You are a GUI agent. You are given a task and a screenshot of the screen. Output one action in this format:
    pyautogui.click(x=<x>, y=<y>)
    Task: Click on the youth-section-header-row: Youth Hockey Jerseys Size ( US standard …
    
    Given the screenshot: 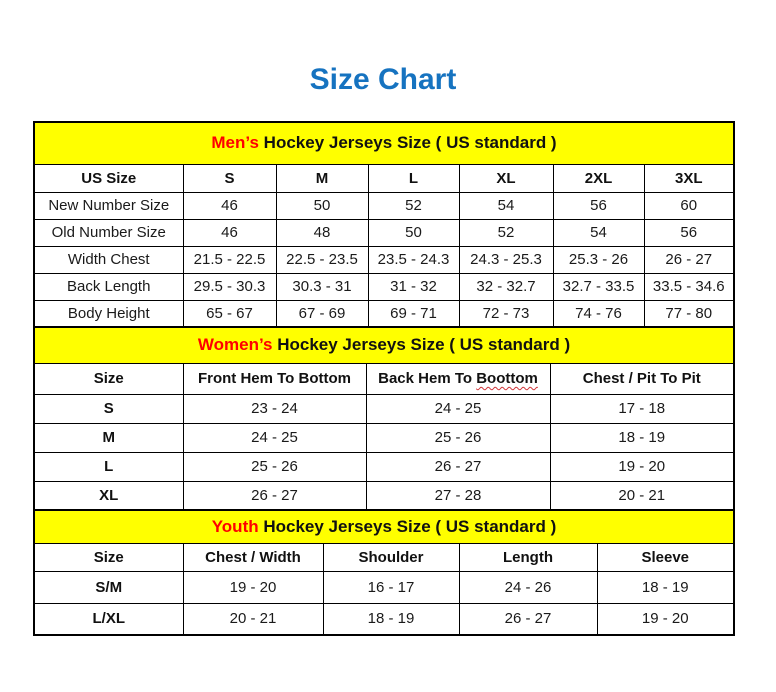 What is the action you would take?
    pyautogui.click(x=384, y=526)
    